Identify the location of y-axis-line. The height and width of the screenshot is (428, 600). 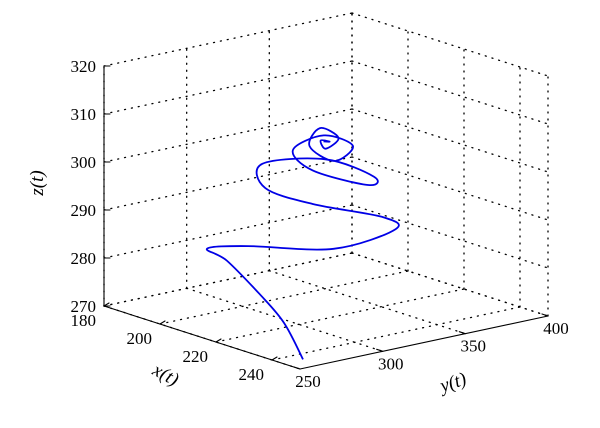
(424, 342).